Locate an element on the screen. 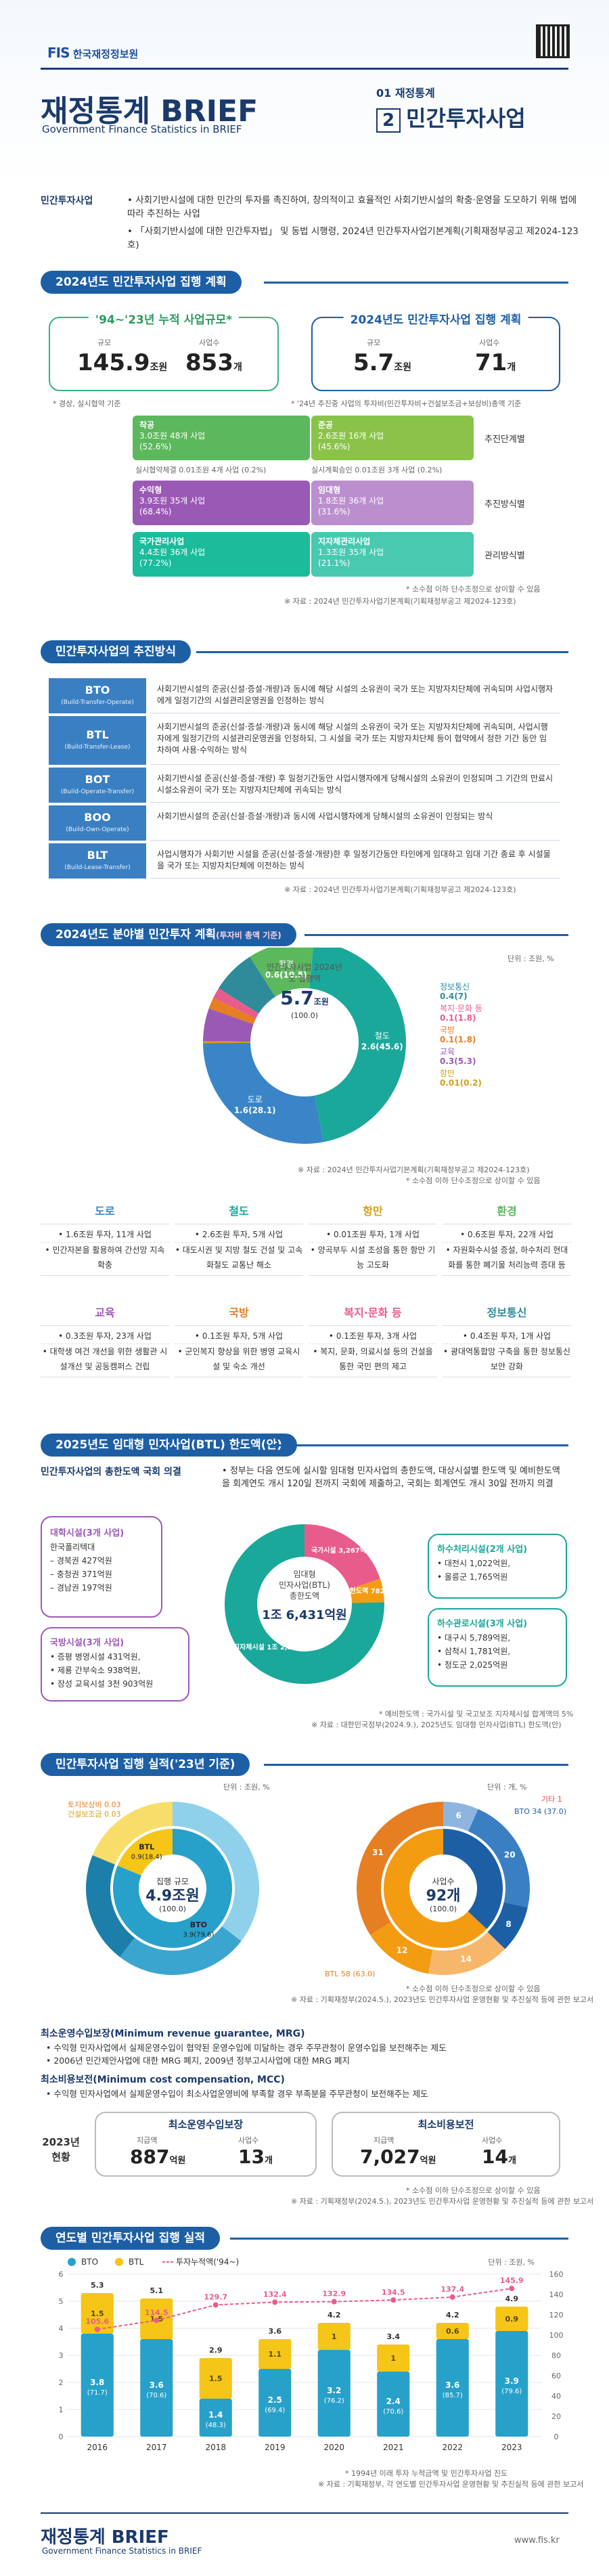 The height and width of the screenshot is (2576, 609). bar-bto-label: 3.9 is located at coordinates (512, 2381).